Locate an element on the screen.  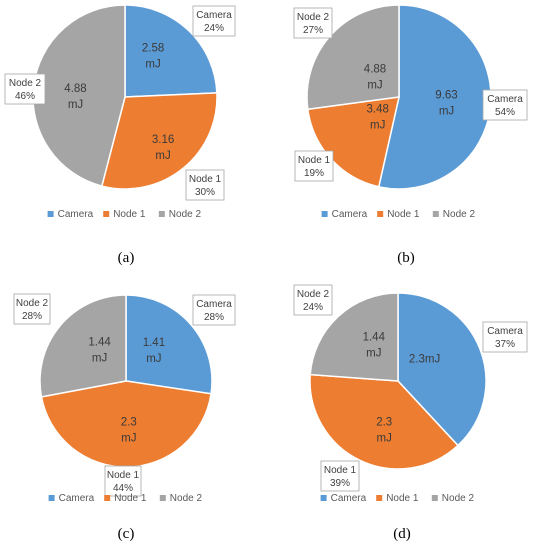
callout-percent: 27% is located at coordinates (313, 30).